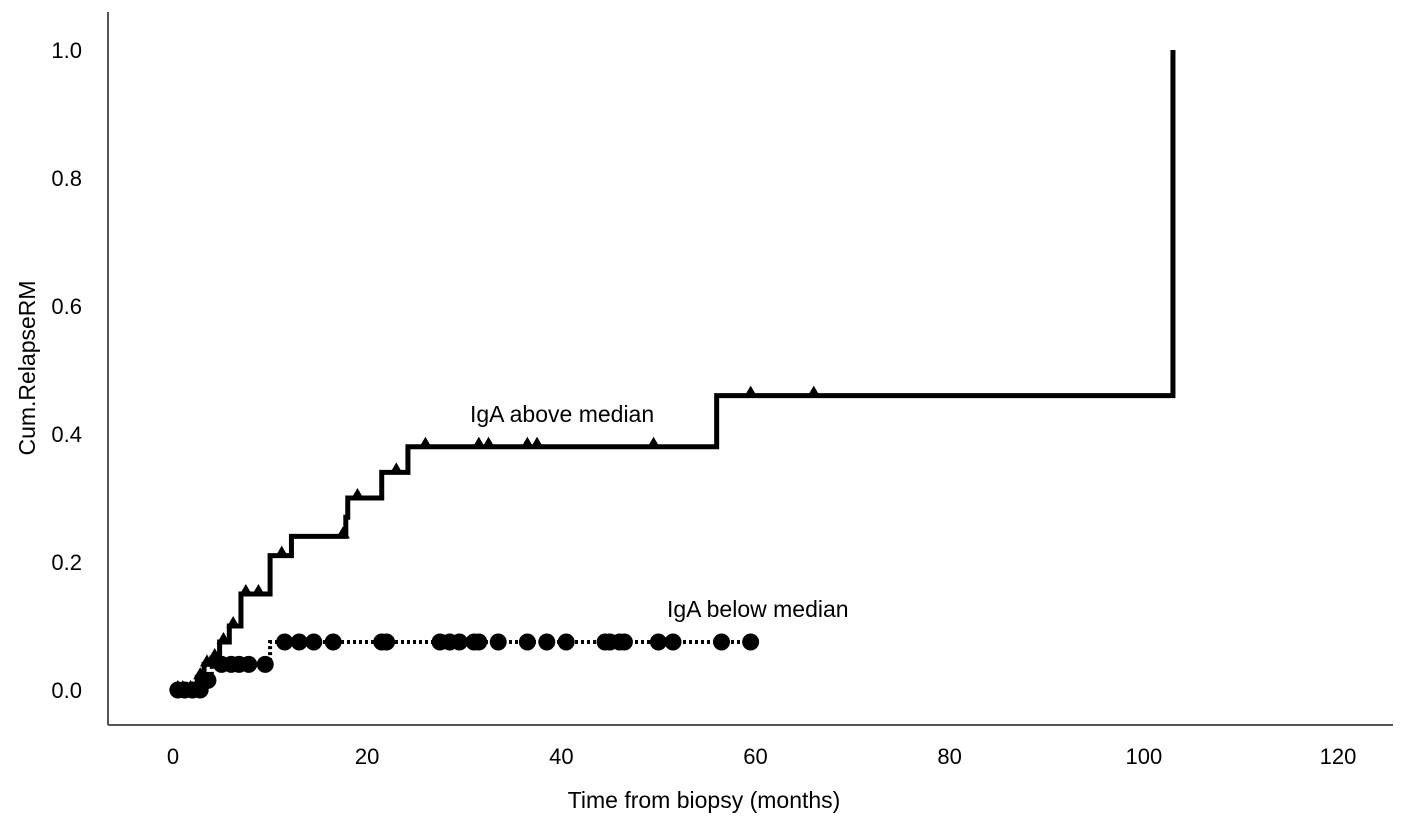 This screenshot has height=825, width=1406. I want to click on x-tick-label: 60, so click(755, 756).